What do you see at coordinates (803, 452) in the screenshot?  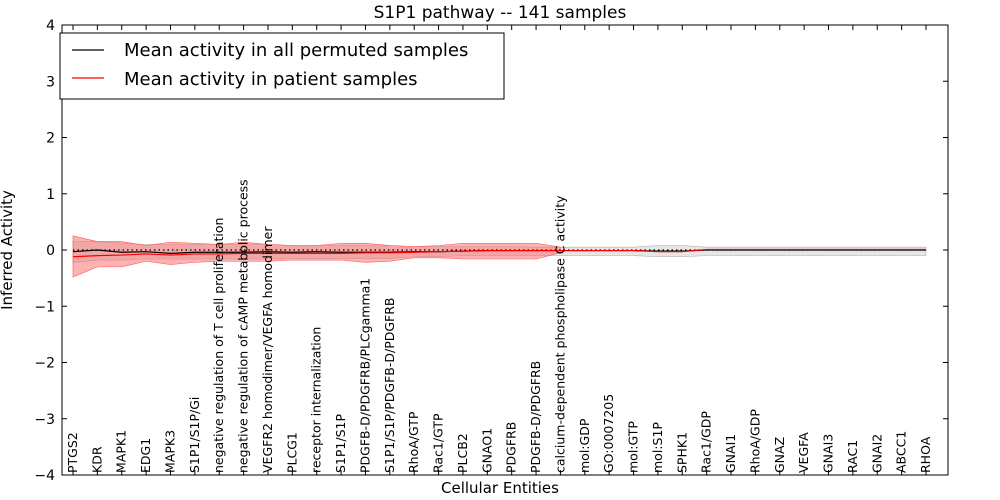 I see `x-tick-label: VEGFA` at bounding box center [803, 452].